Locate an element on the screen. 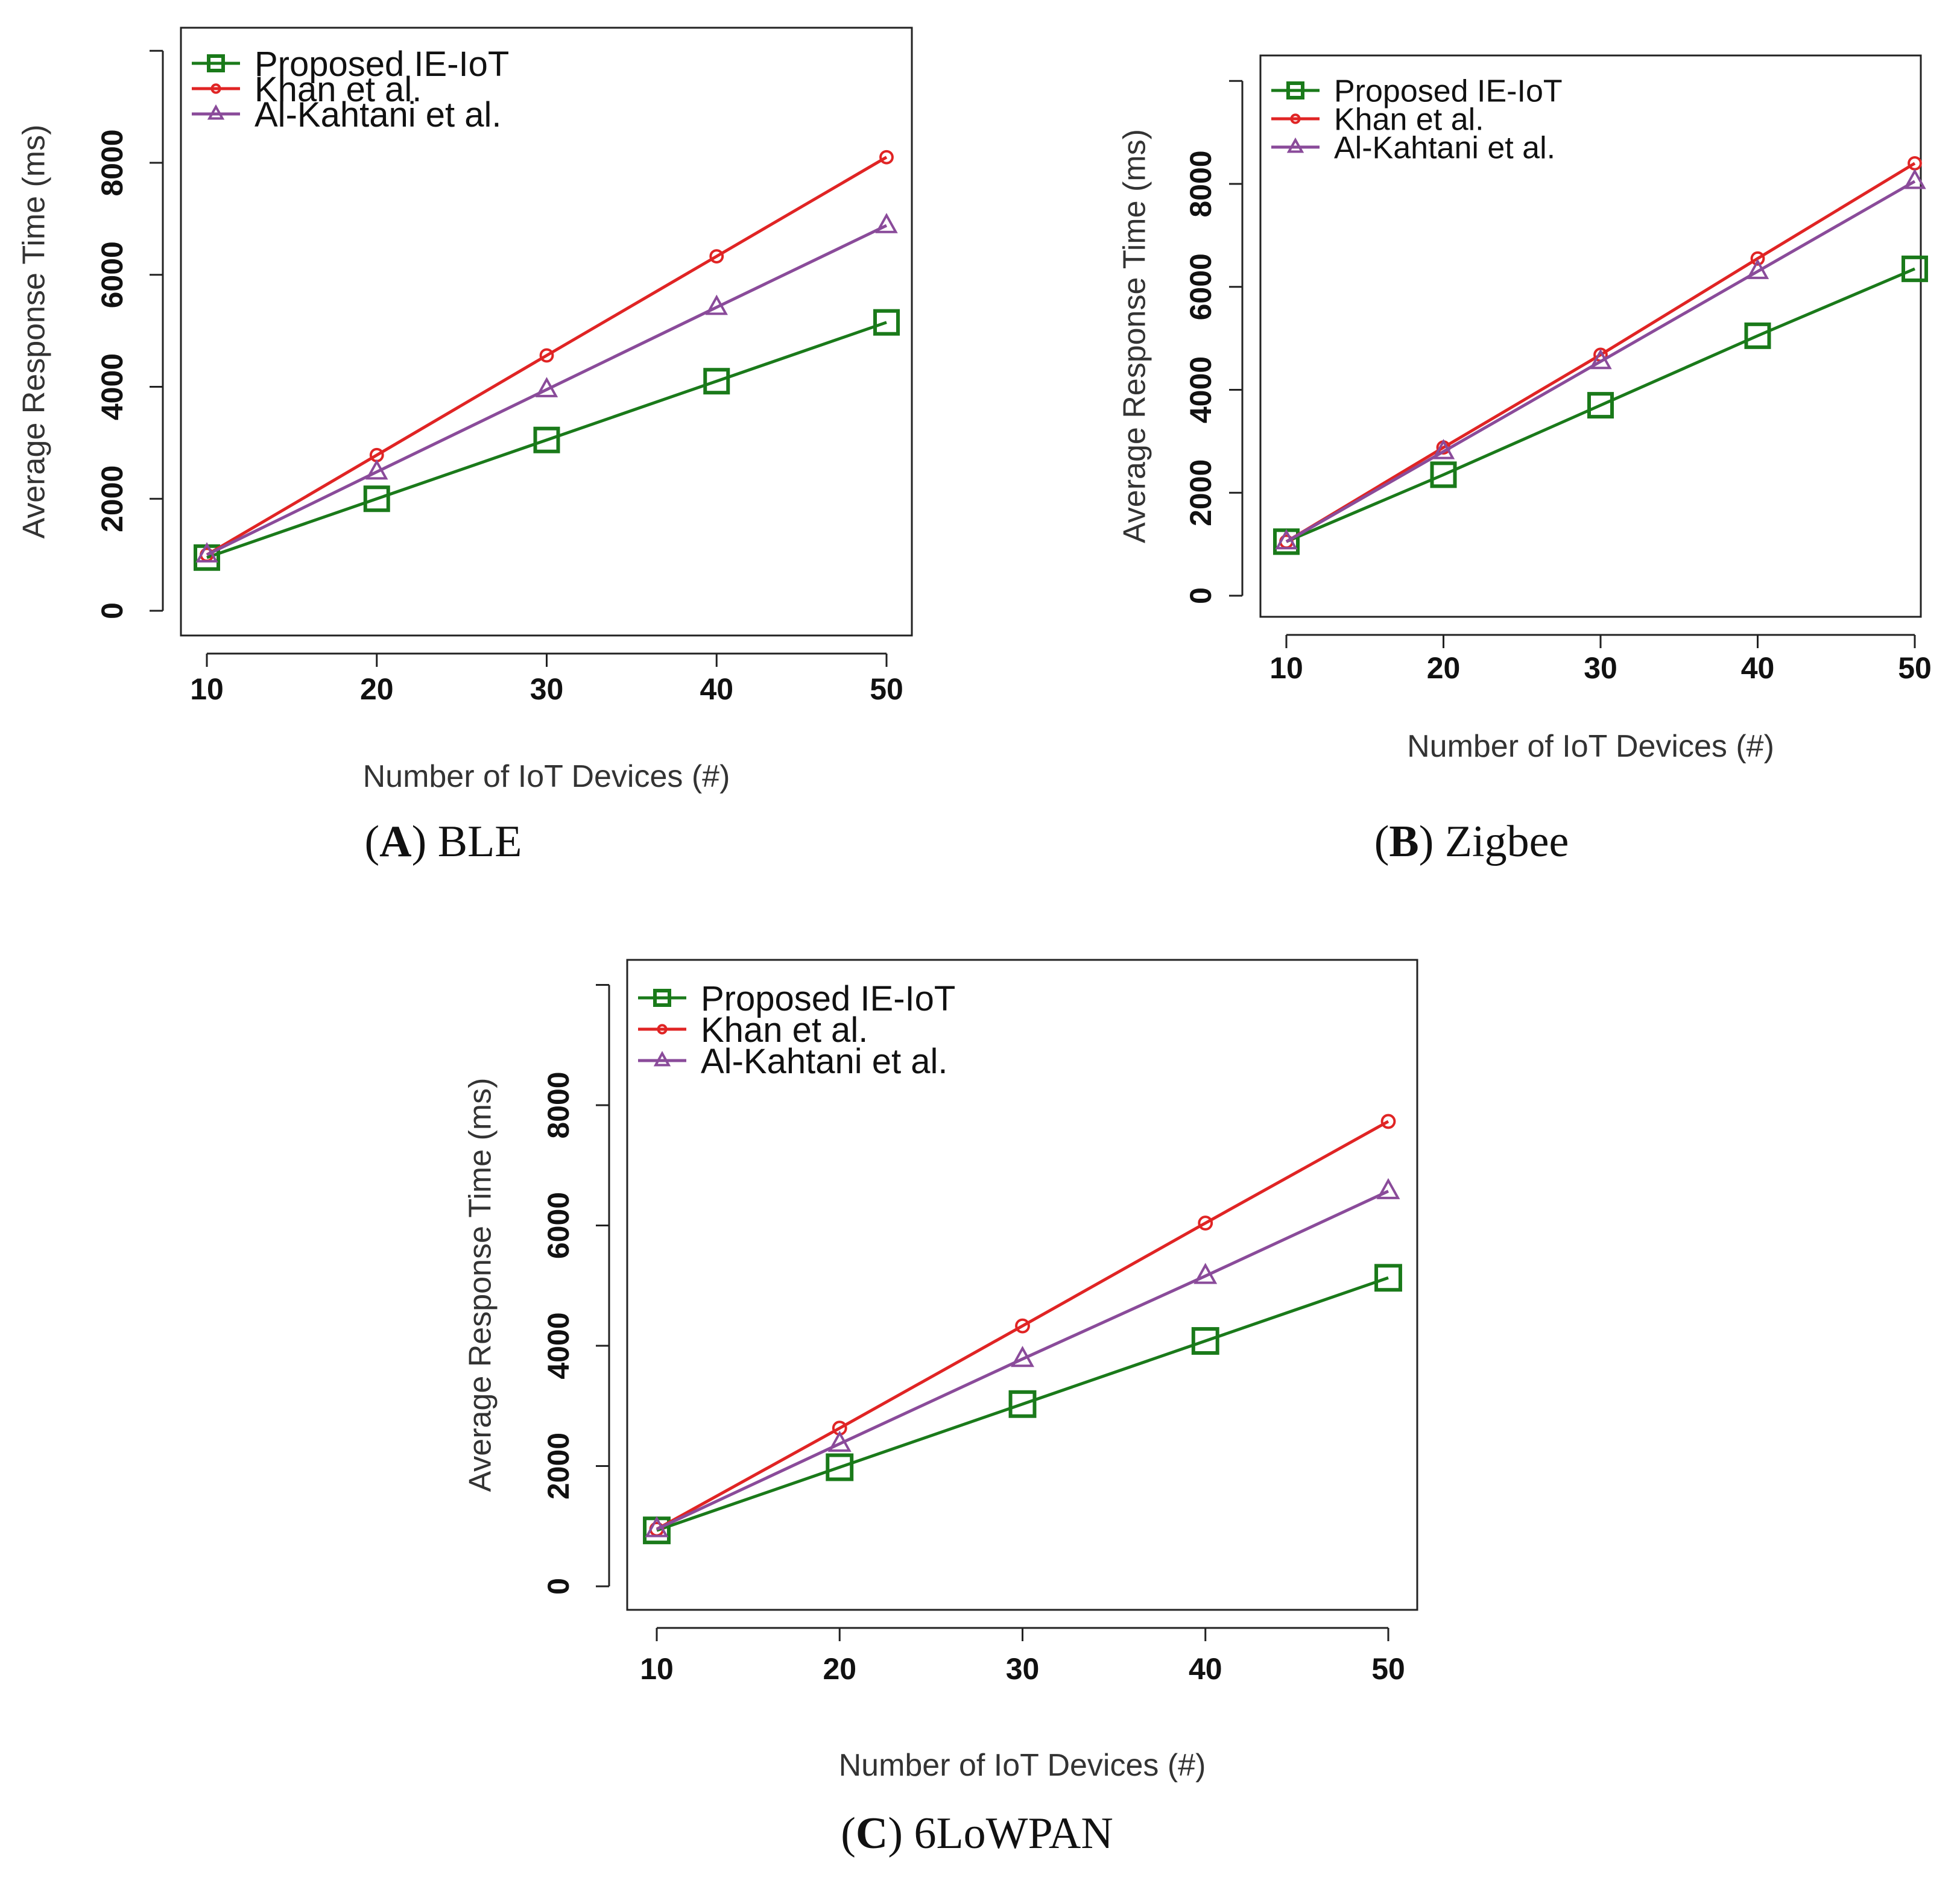 This screenshot has width=1960, height=1889. panel-caption: (B) Zigbee is located at coordinates (1471, 841).